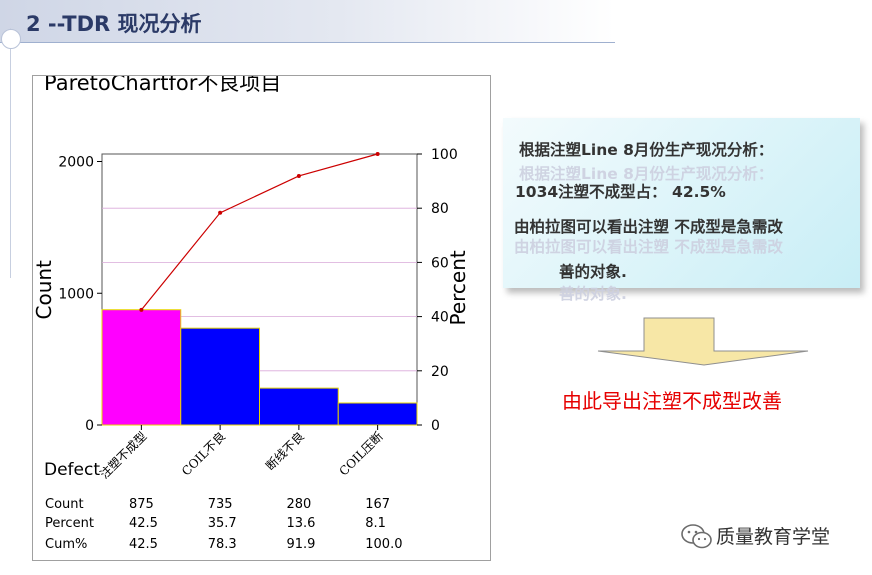  Describe the element at coordinates (222, 544) in the screenshot. I see `table-cell: 78.3` at that location.